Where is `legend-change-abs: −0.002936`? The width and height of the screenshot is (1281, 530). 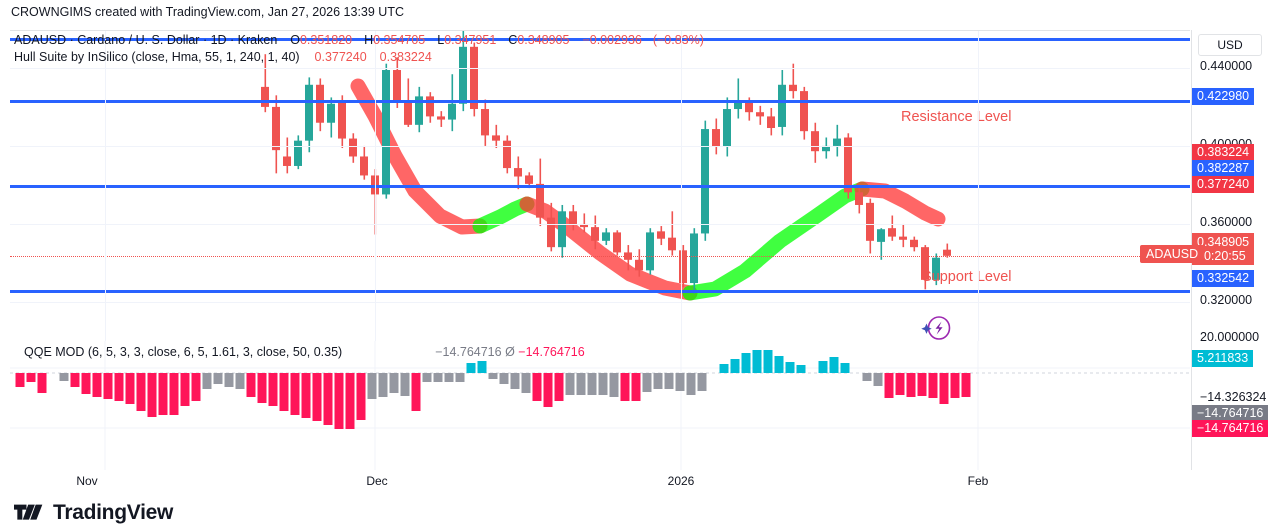 legend-change-abs: −0.002936 is located at coordinates (612, 40).